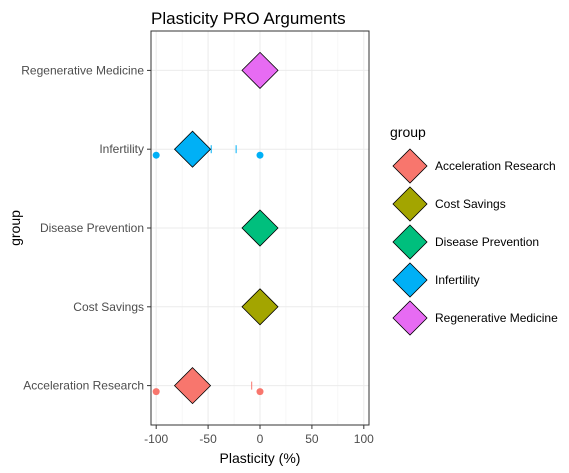 Image resolution: width=569 pixels, height=473 pixels. What do you see at coordinates (470, 204) in the screenshot?
I see `legend-label: Cost Savings` at bounding box center [470, 204].